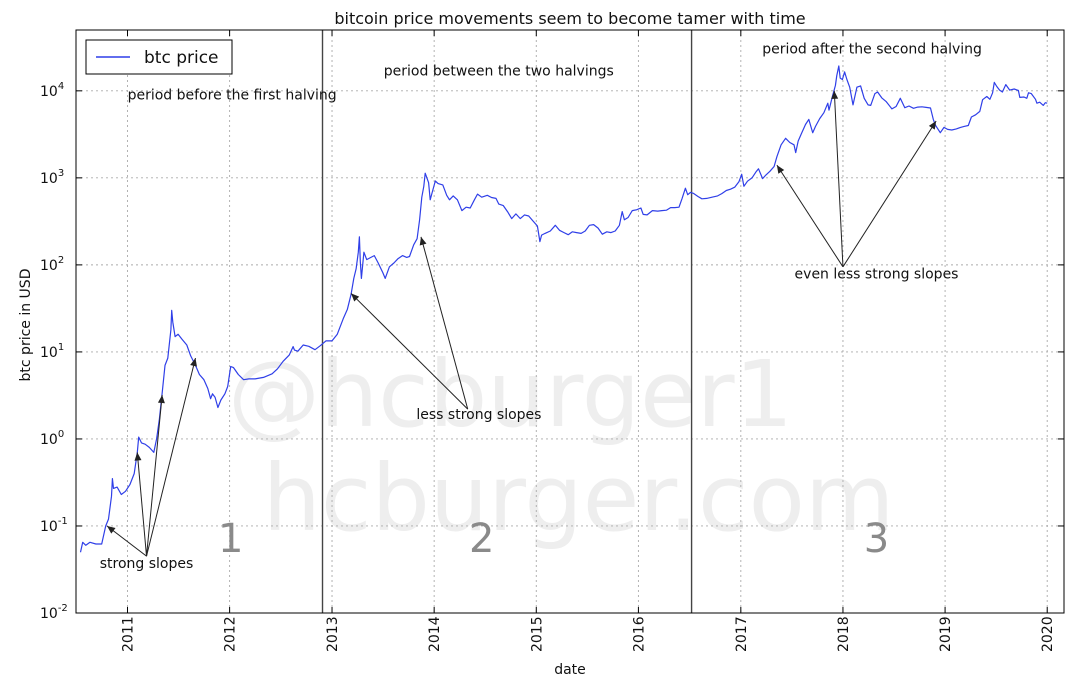 This screenshot has height=689, width=1080. Describe the element at coordinates (61, 434) in the screenshot. I see `y-tick-exponent: 0` at that location.